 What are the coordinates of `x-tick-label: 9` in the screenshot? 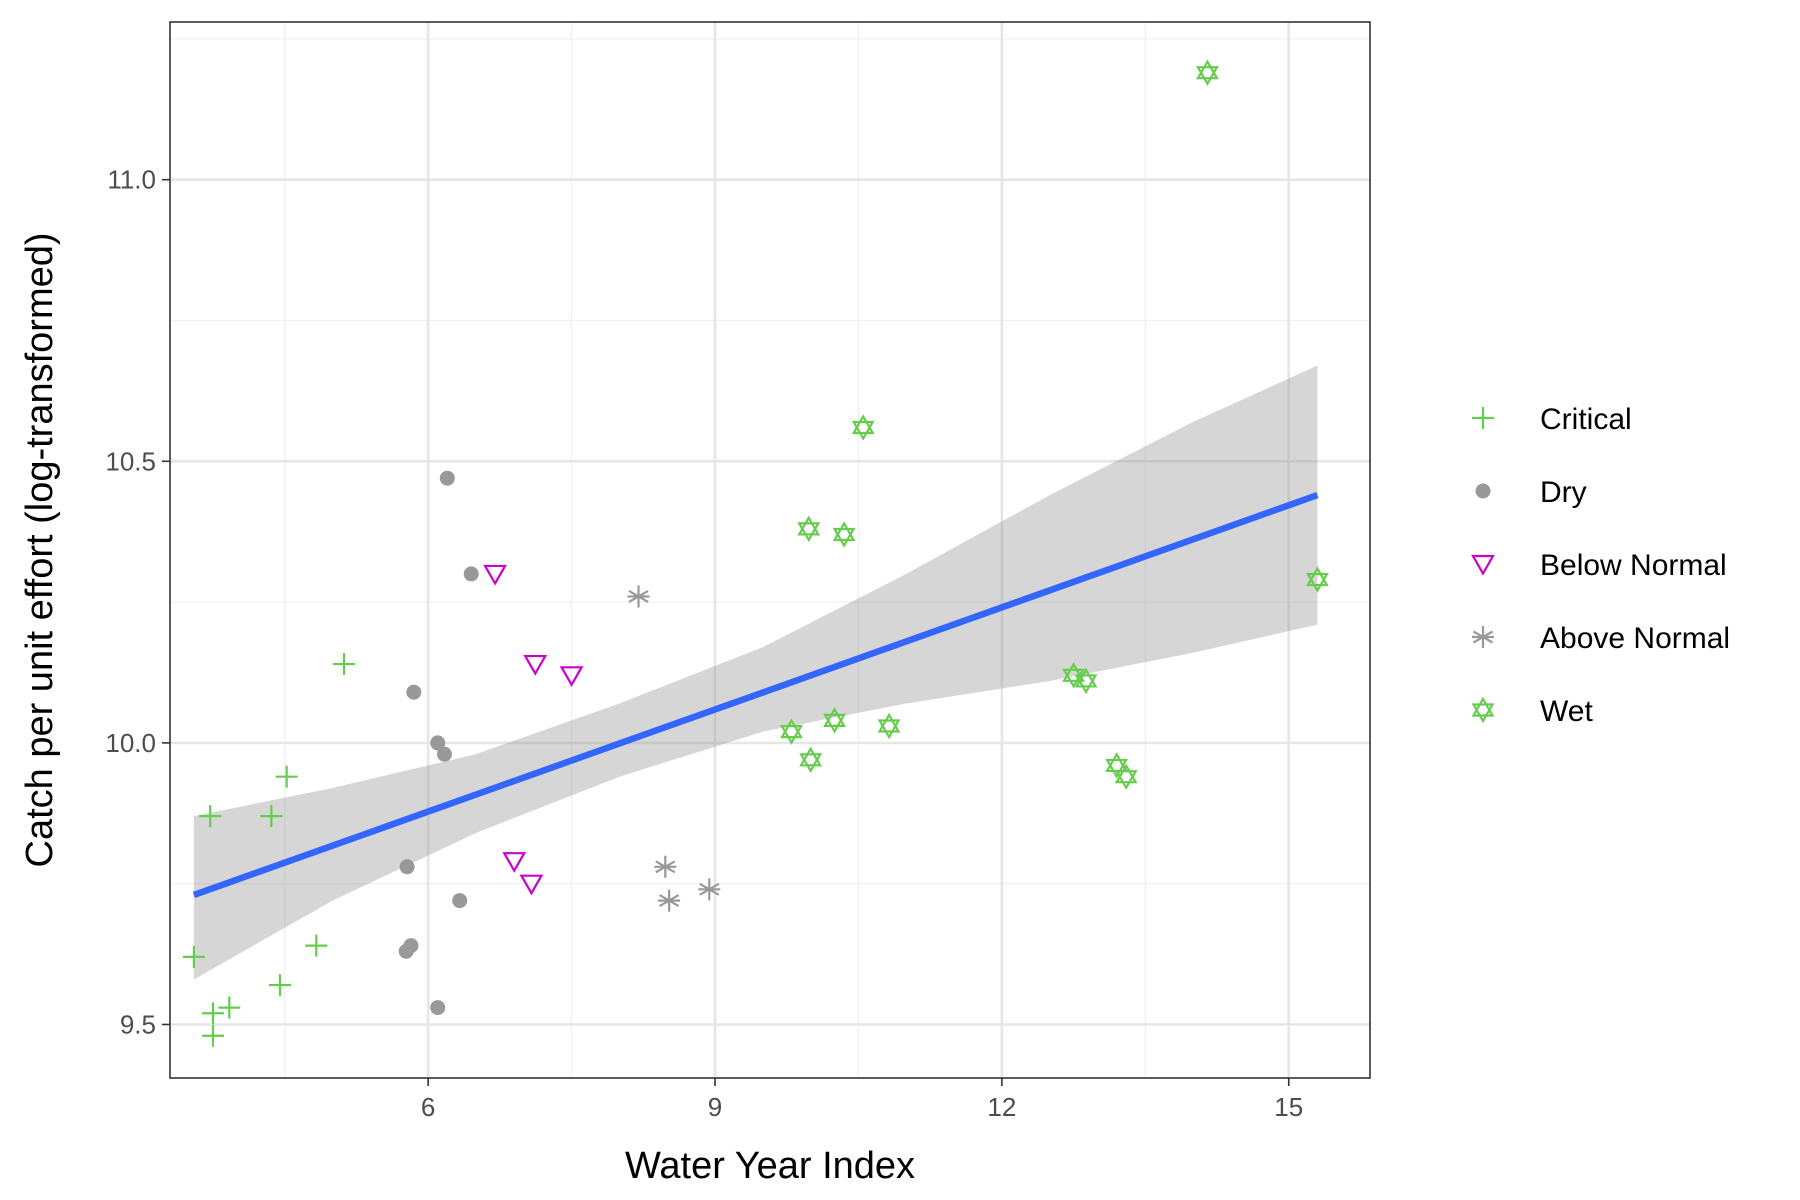 It's located at (715, 1107).